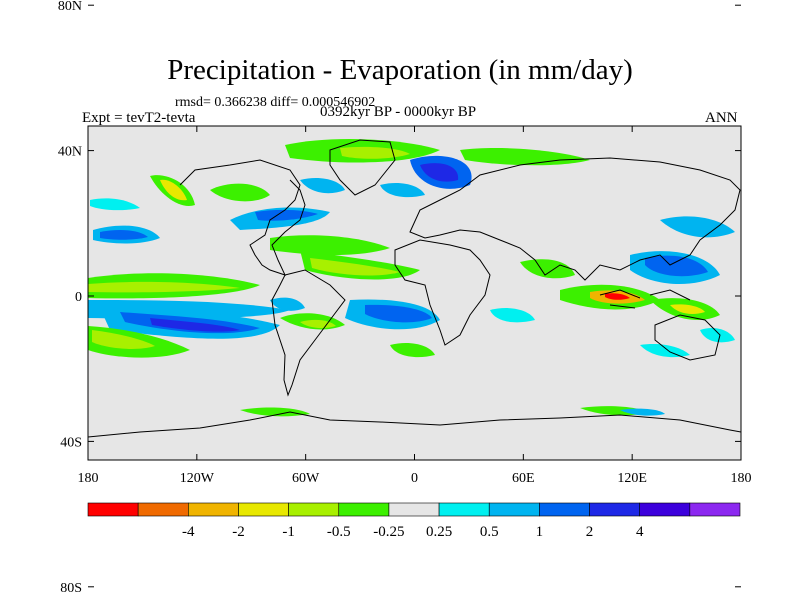 The height and width of the screenshot is (600, 800). What do you see at coordinates (687, 337) in the screenshot?
I see `coastline-australia` at bounding box center [687, 337].